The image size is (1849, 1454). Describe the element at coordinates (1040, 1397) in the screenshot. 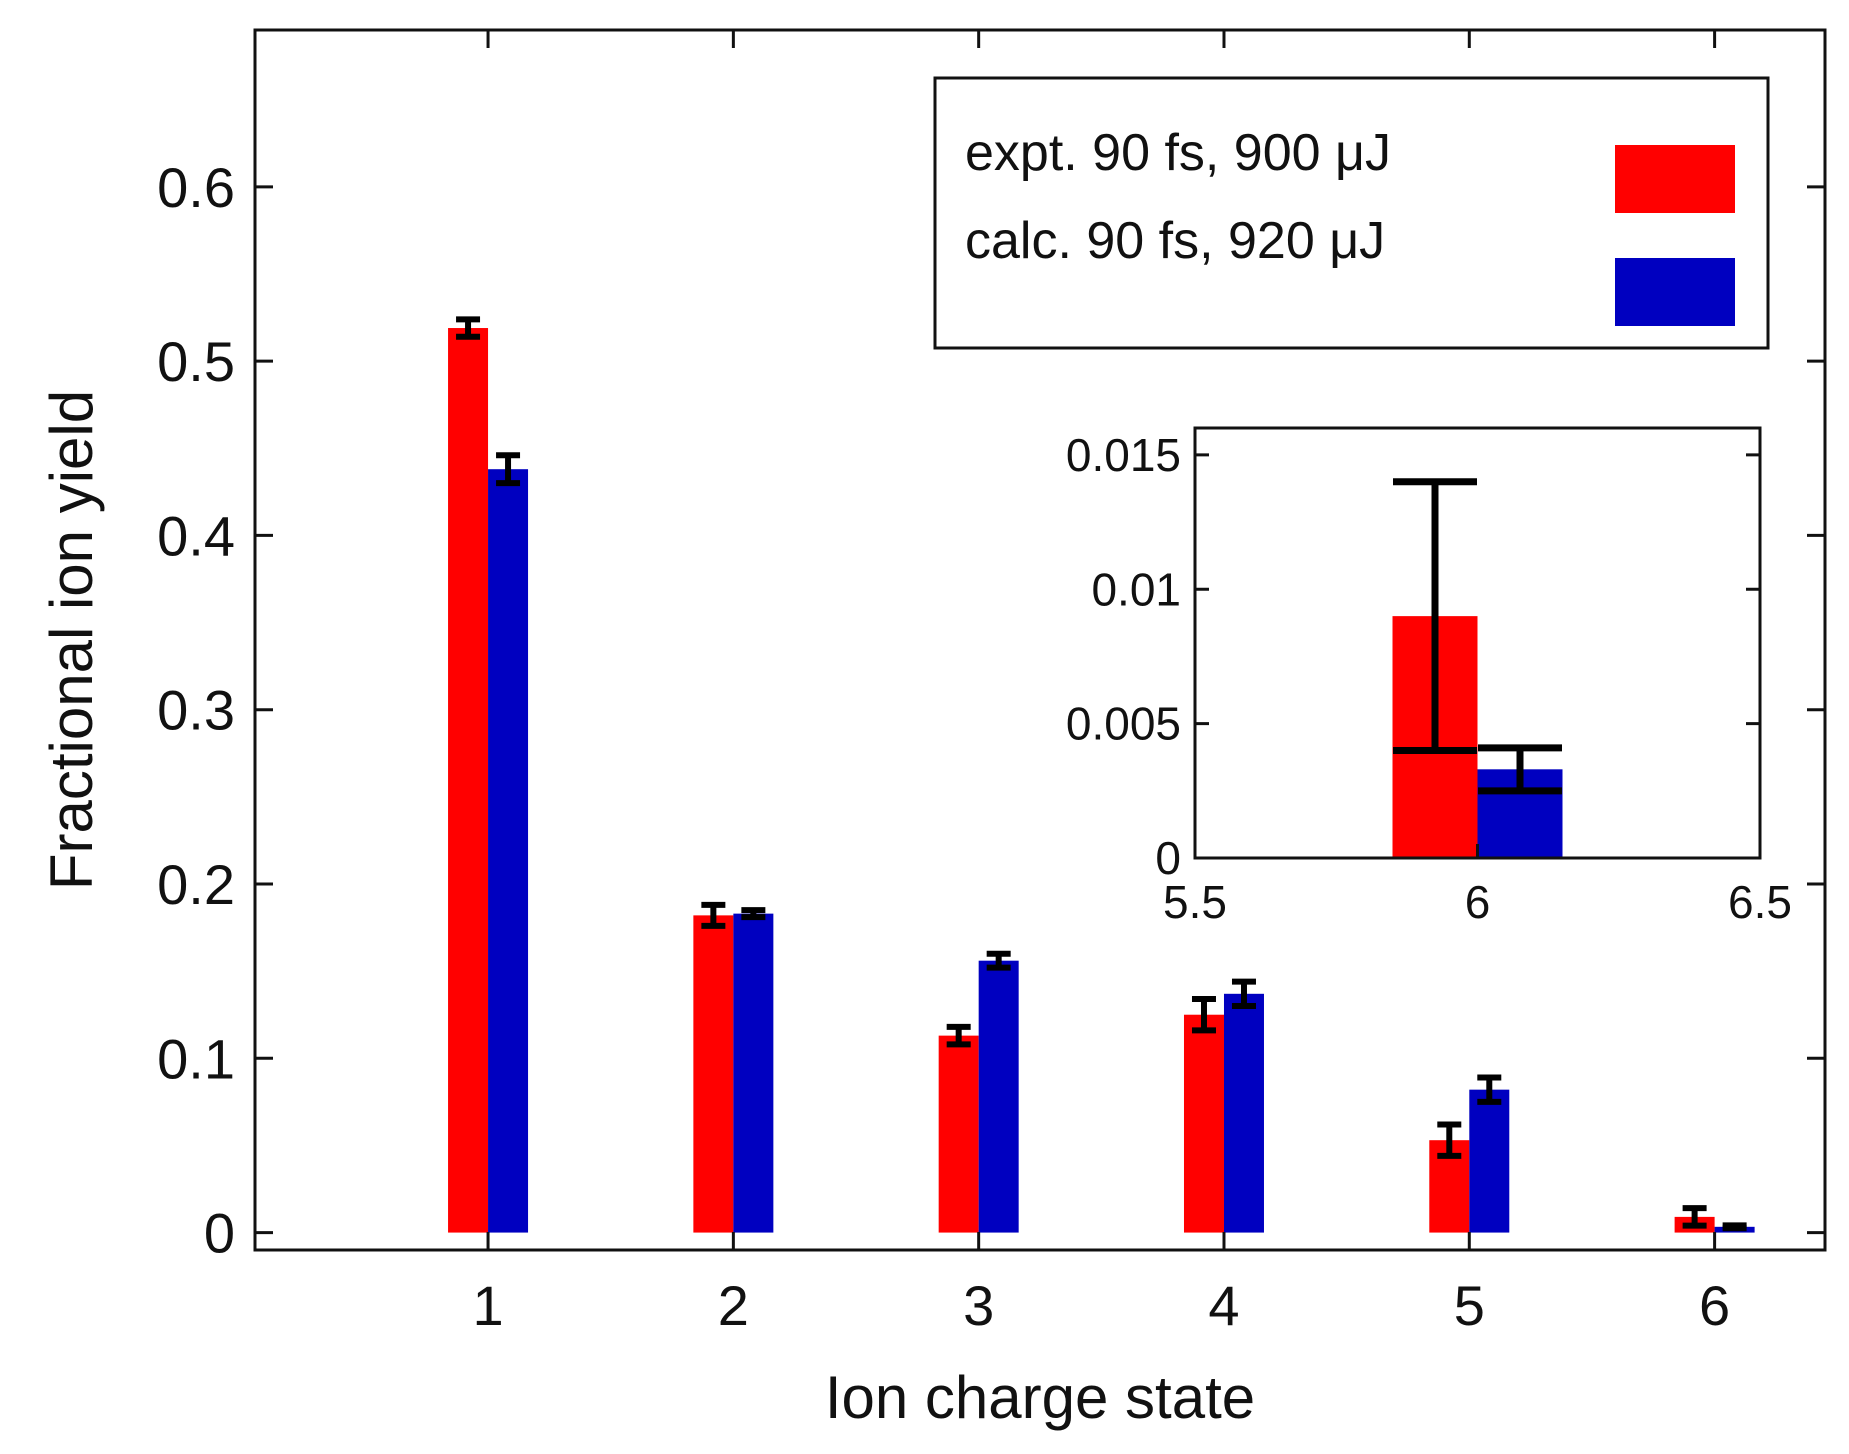

I see `x-axis-title: Ion charge state` at that location.